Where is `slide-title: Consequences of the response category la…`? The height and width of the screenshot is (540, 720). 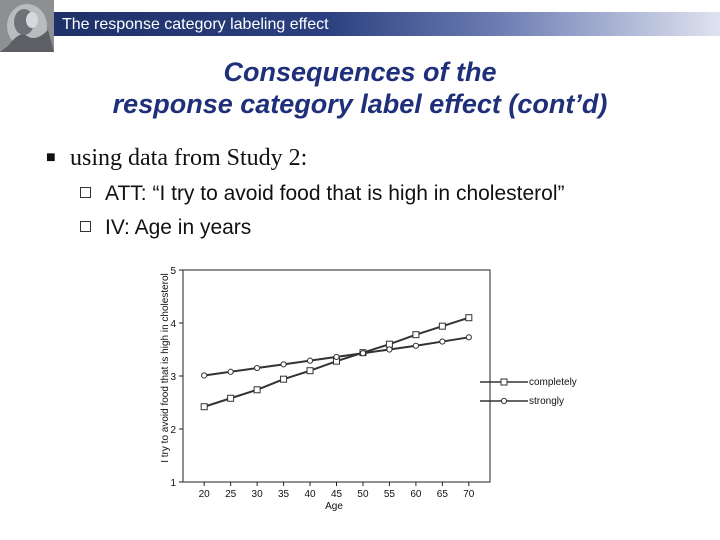 slide-title: Consequences of the response category la… is located at coordinates (360, 88).